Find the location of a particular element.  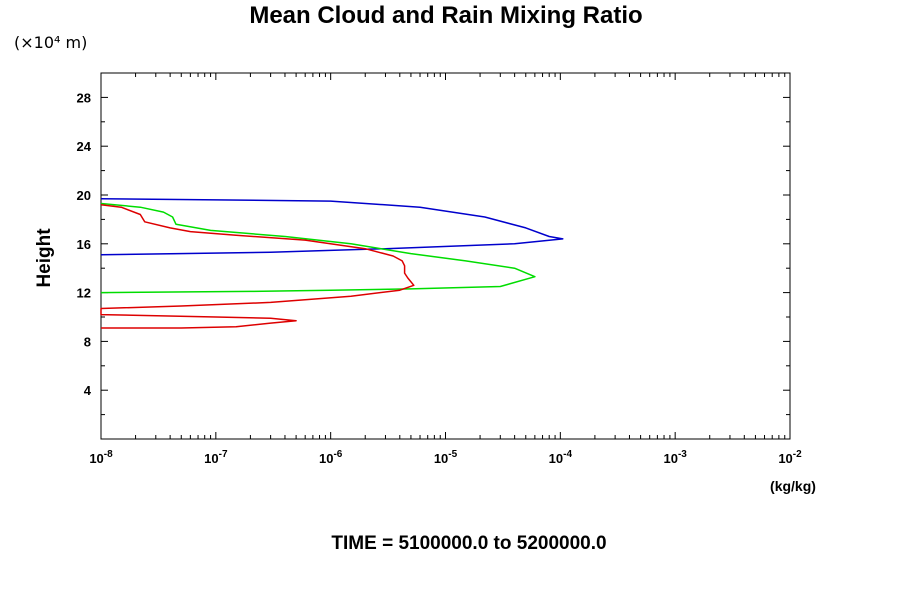

y-tick-label: 24 is located at coordinates (84, 146).